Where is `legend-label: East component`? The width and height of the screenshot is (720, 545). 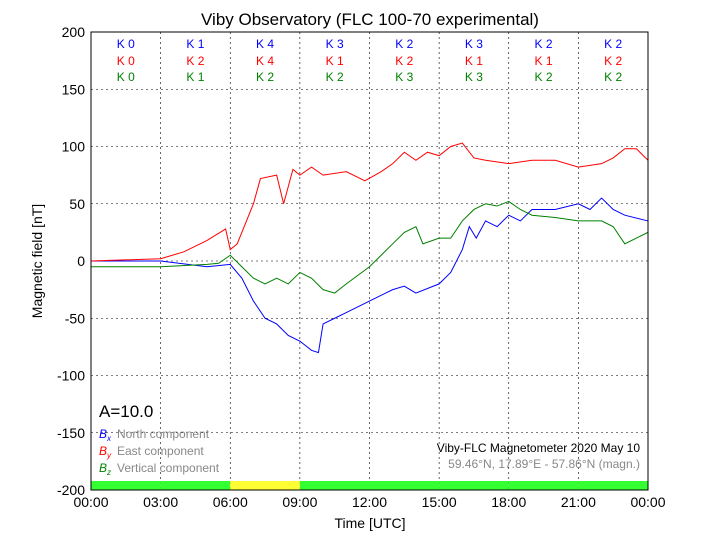 legend-label: East component is located at coordinates (160, 451).